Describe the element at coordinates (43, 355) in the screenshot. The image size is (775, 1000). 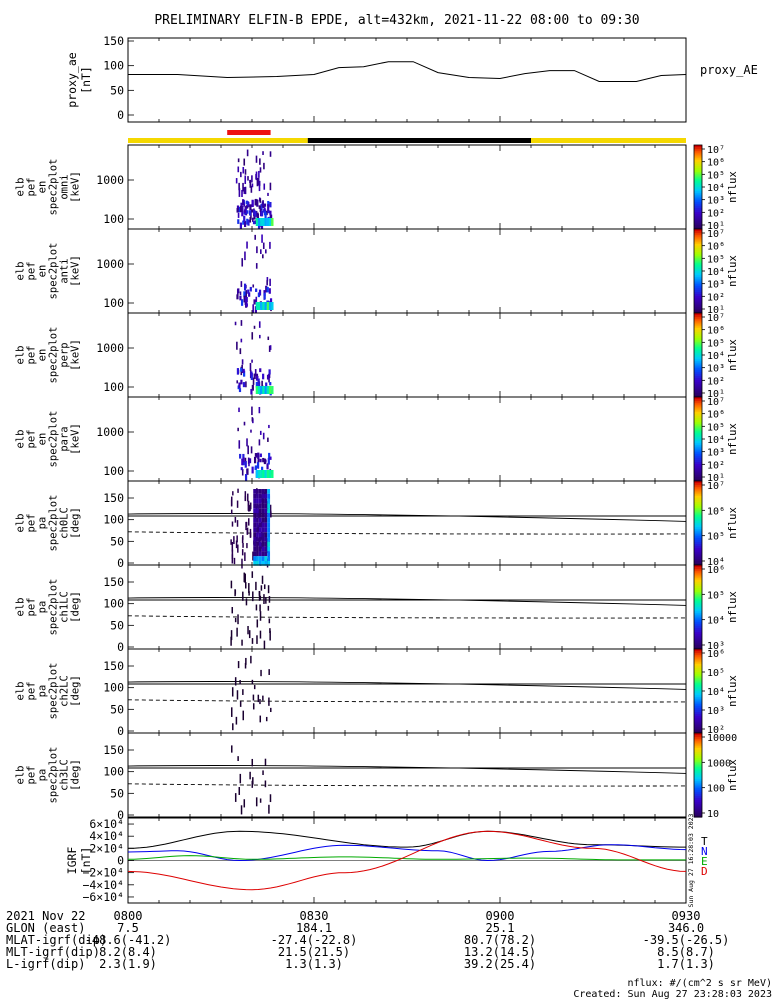
I see `y-axis-label: en` at that location.